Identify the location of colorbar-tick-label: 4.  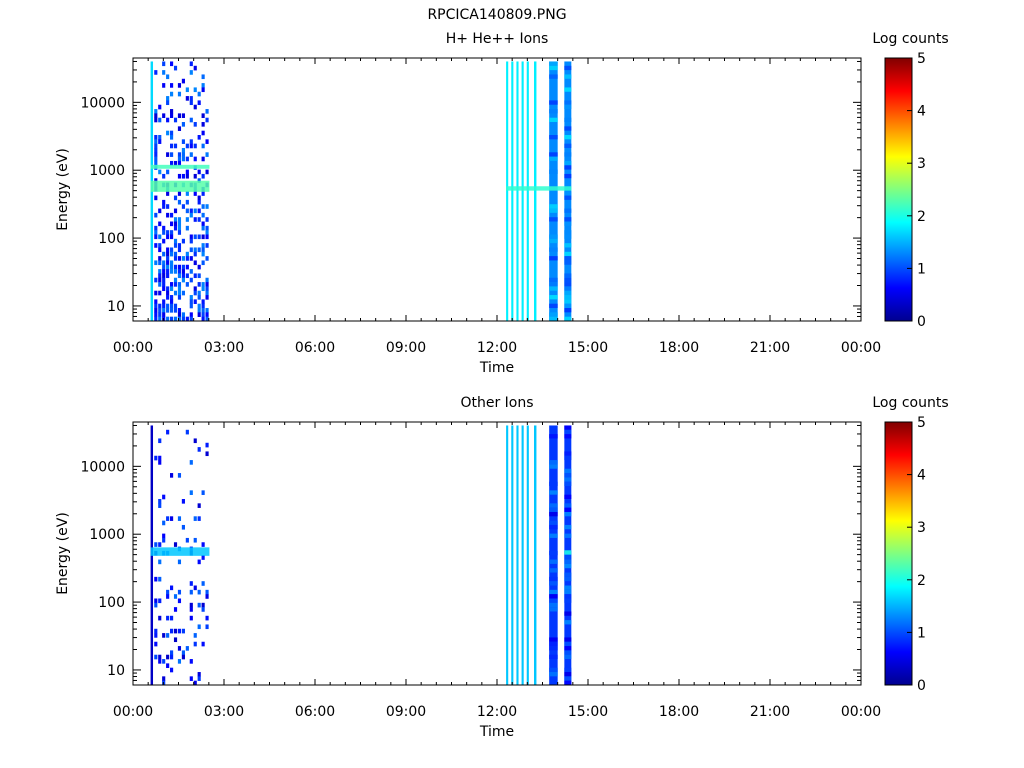
(921, 476).